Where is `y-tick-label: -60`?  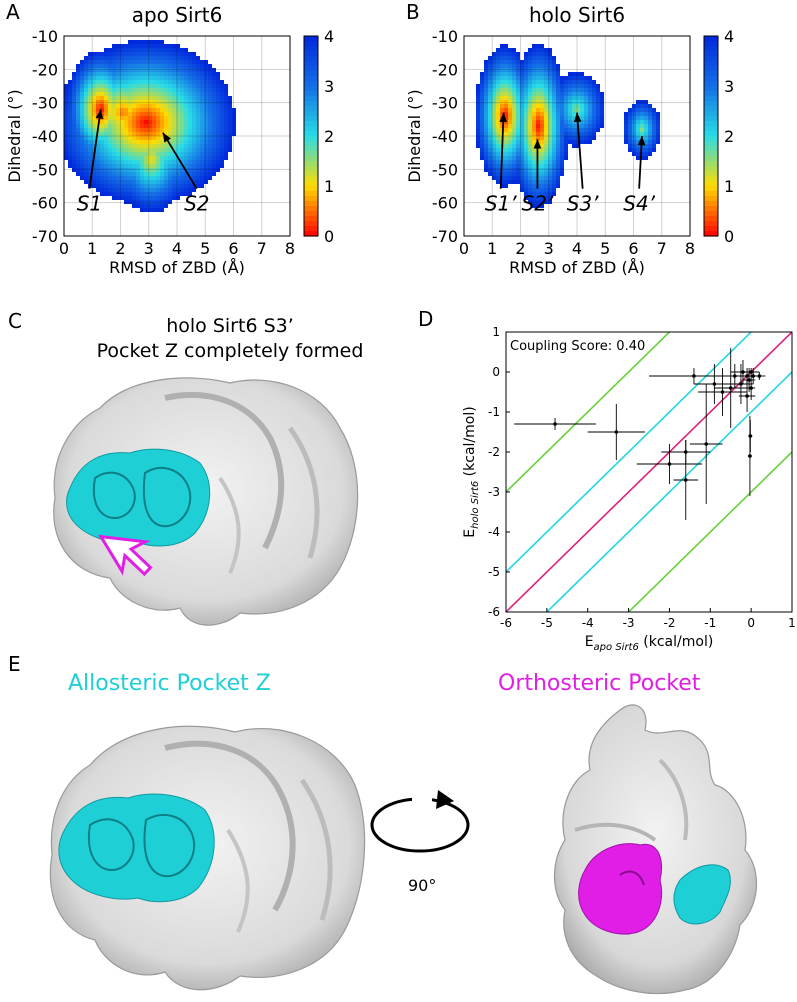 y-tick-label: -60 is located at coordinates (45, 203).